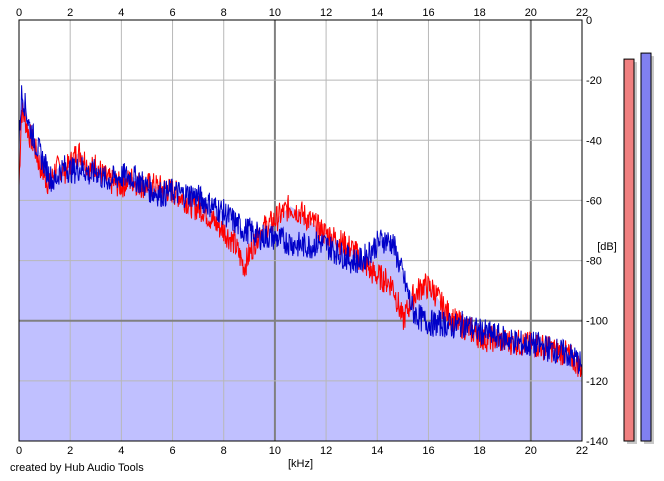 This screenshot has height=481, width=664. I want to click on y-tick-label: -120, so click(597, 382).